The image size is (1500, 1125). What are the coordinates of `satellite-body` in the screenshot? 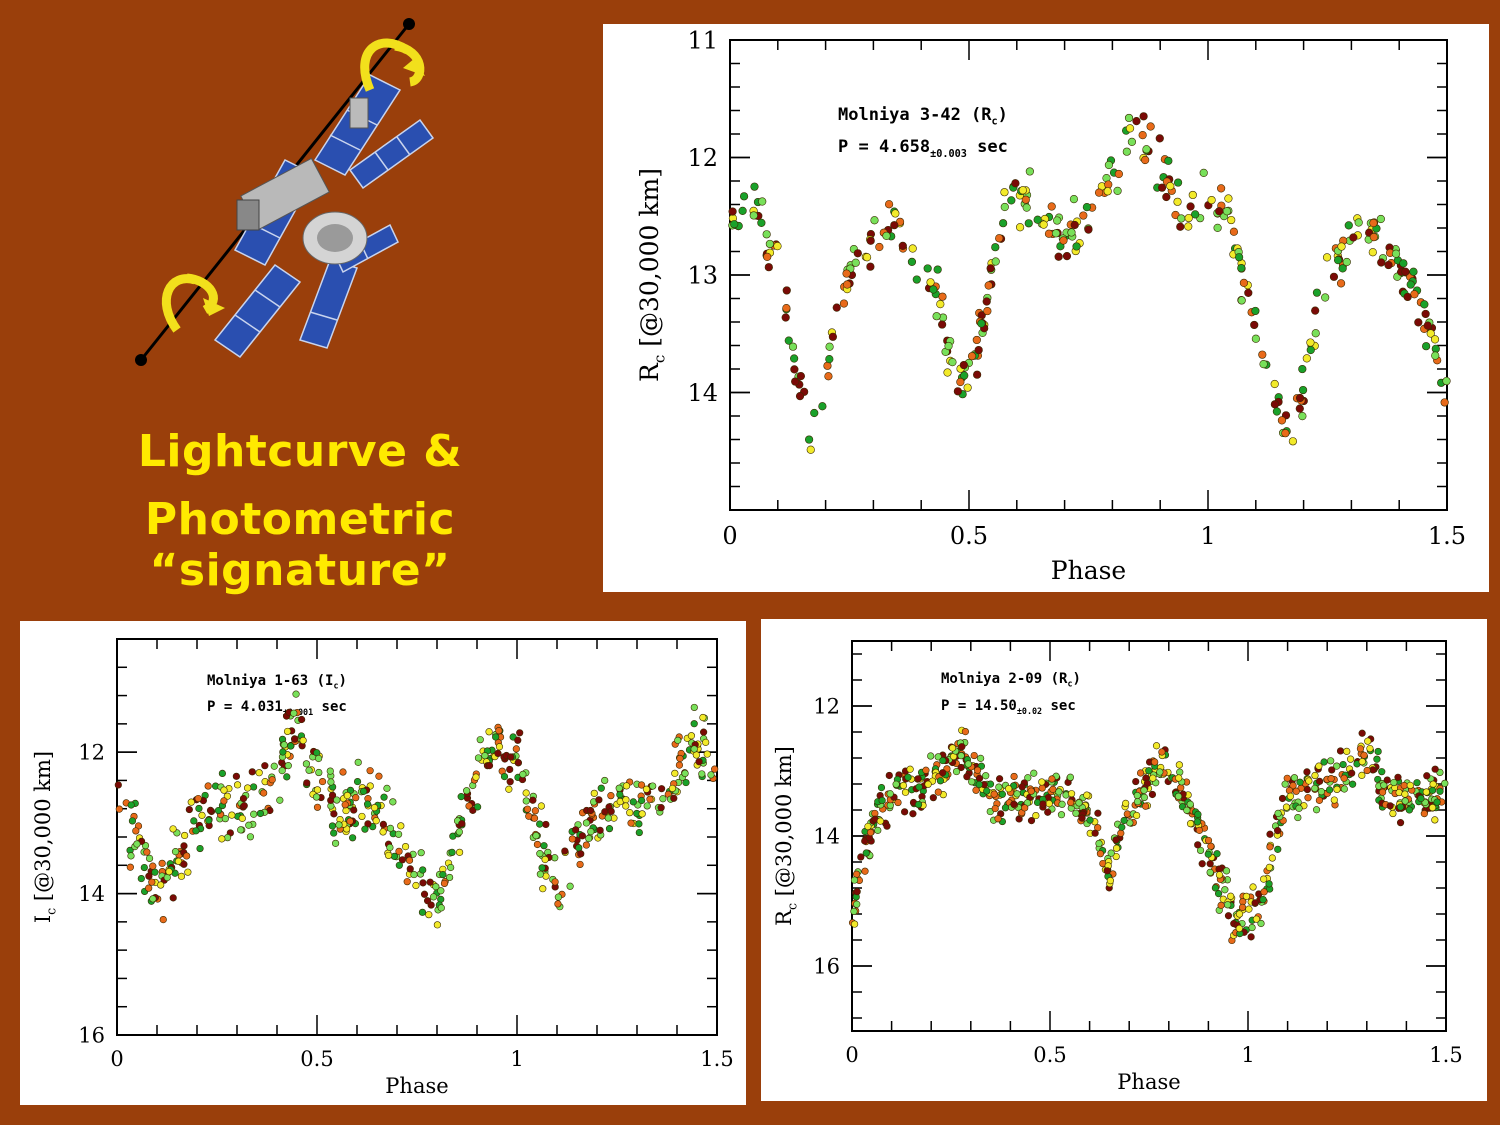 It's located at (302, 181).